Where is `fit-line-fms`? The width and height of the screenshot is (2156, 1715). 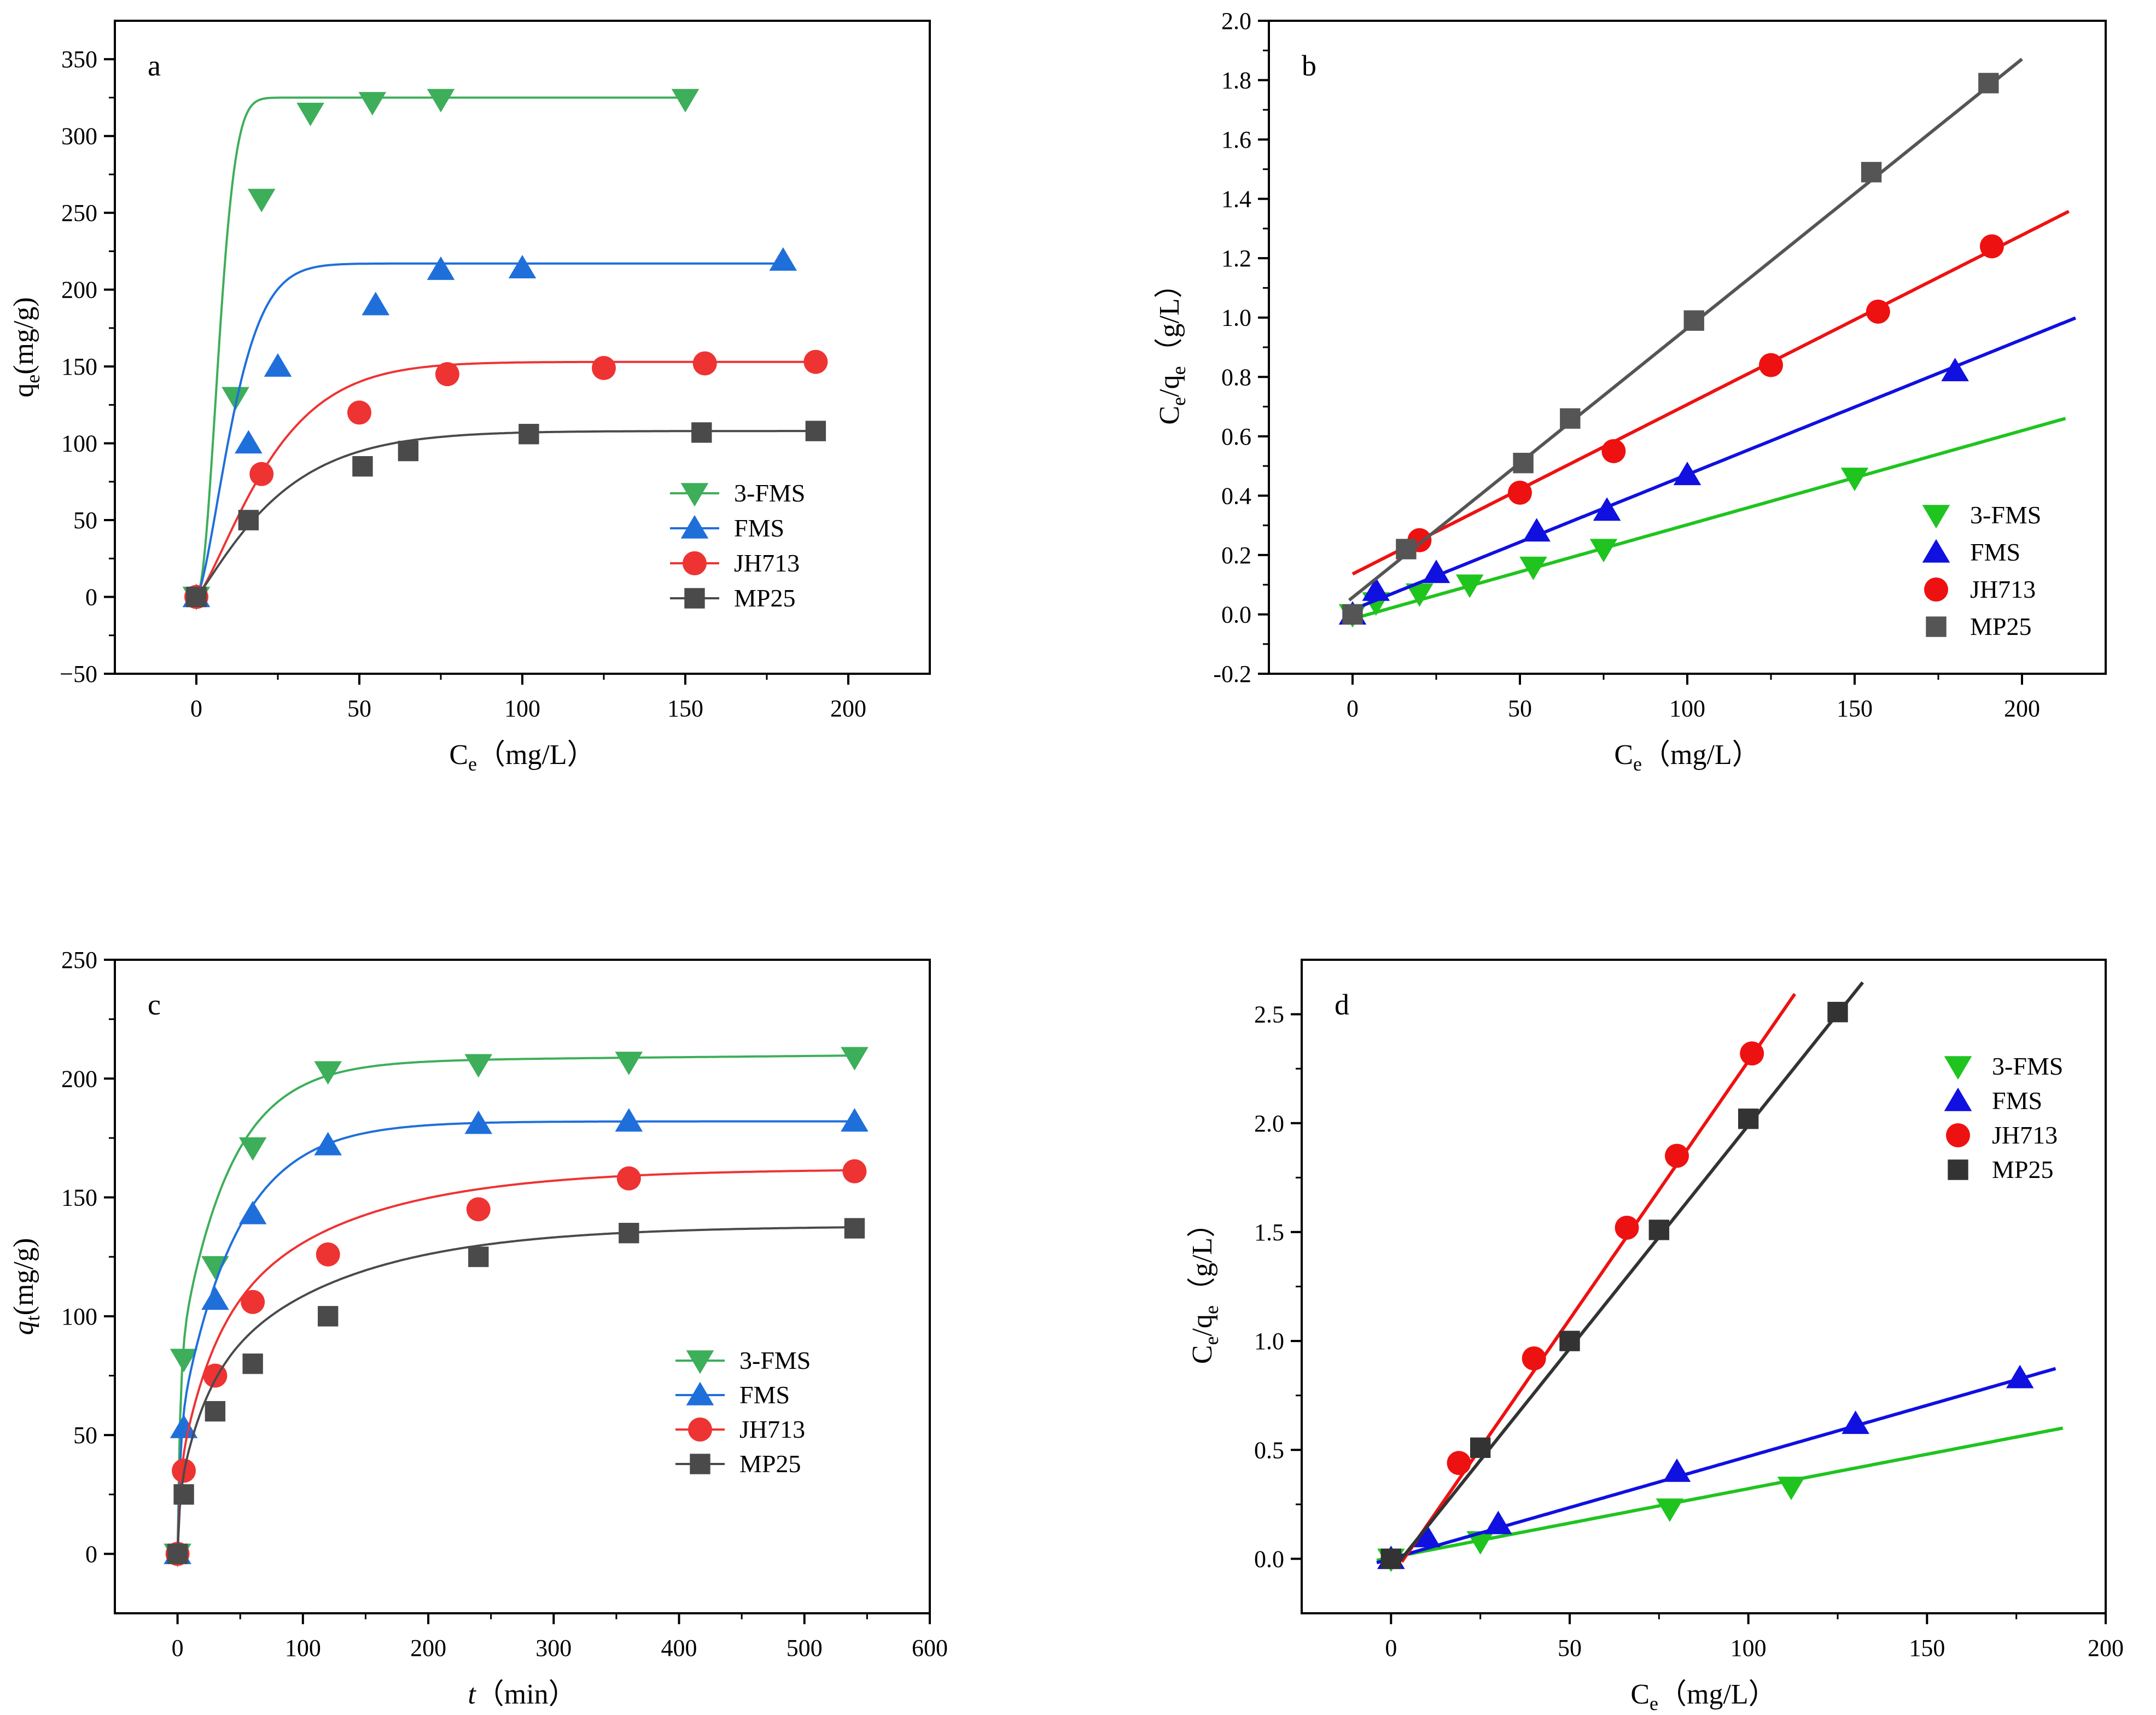
fit-line-fms is located at coordinates (489, 430).